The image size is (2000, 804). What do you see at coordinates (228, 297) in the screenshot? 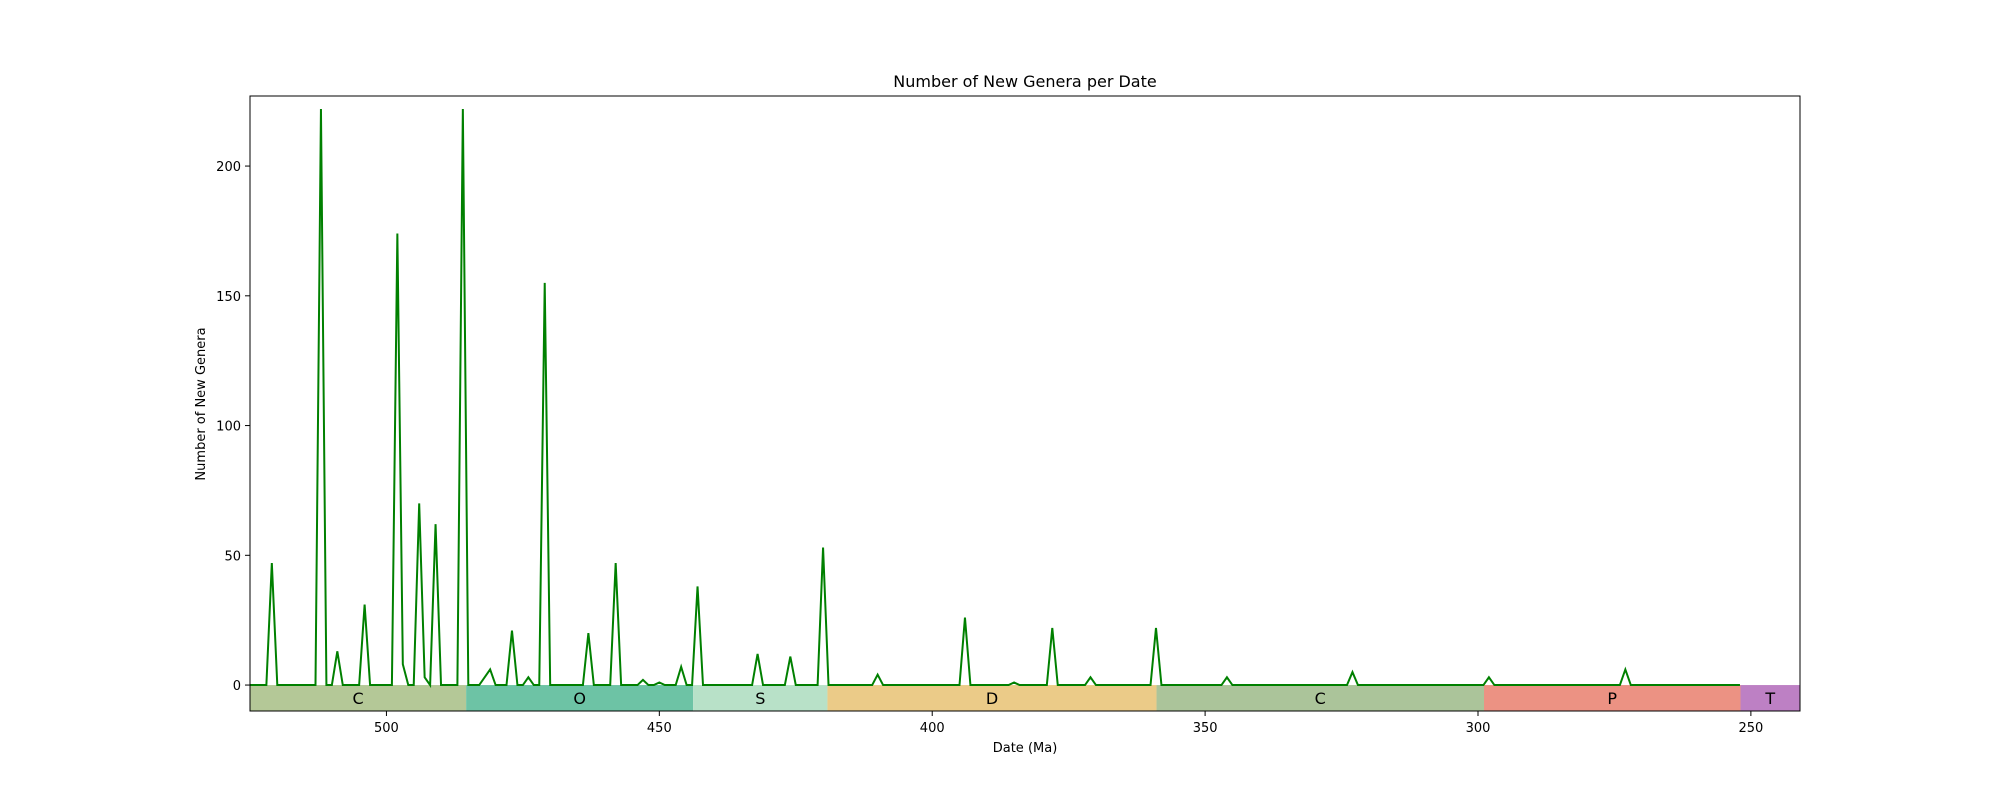
I see `y-tick-label: 150` at bounding box center [228, 297].